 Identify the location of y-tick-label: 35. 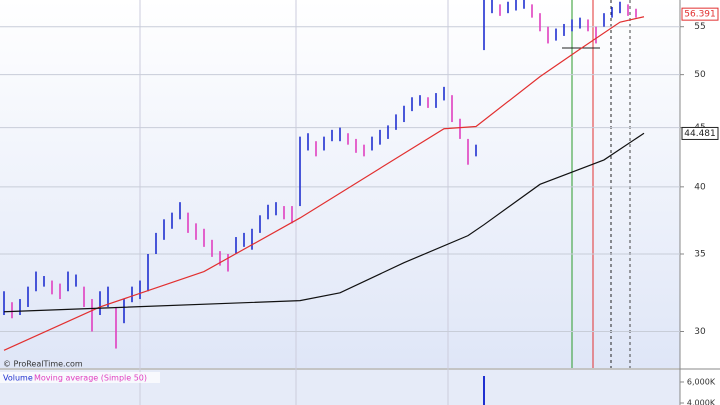
(699, 254).